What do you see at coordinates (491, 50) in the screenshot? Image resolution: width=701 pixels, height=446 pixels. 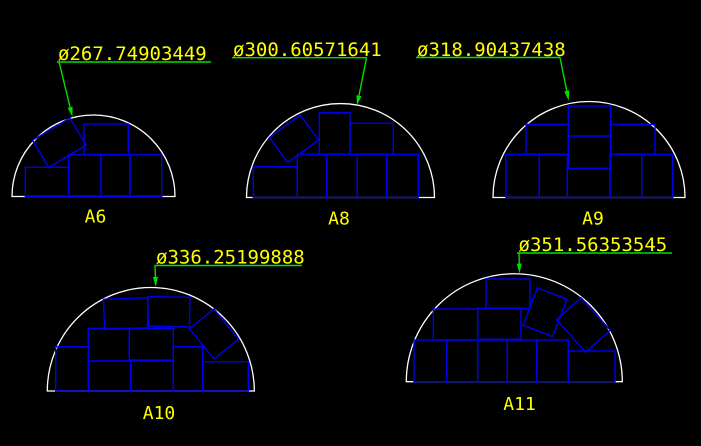 I see `dimension-text: ø318.90437438` at bounding box center [491, 50].